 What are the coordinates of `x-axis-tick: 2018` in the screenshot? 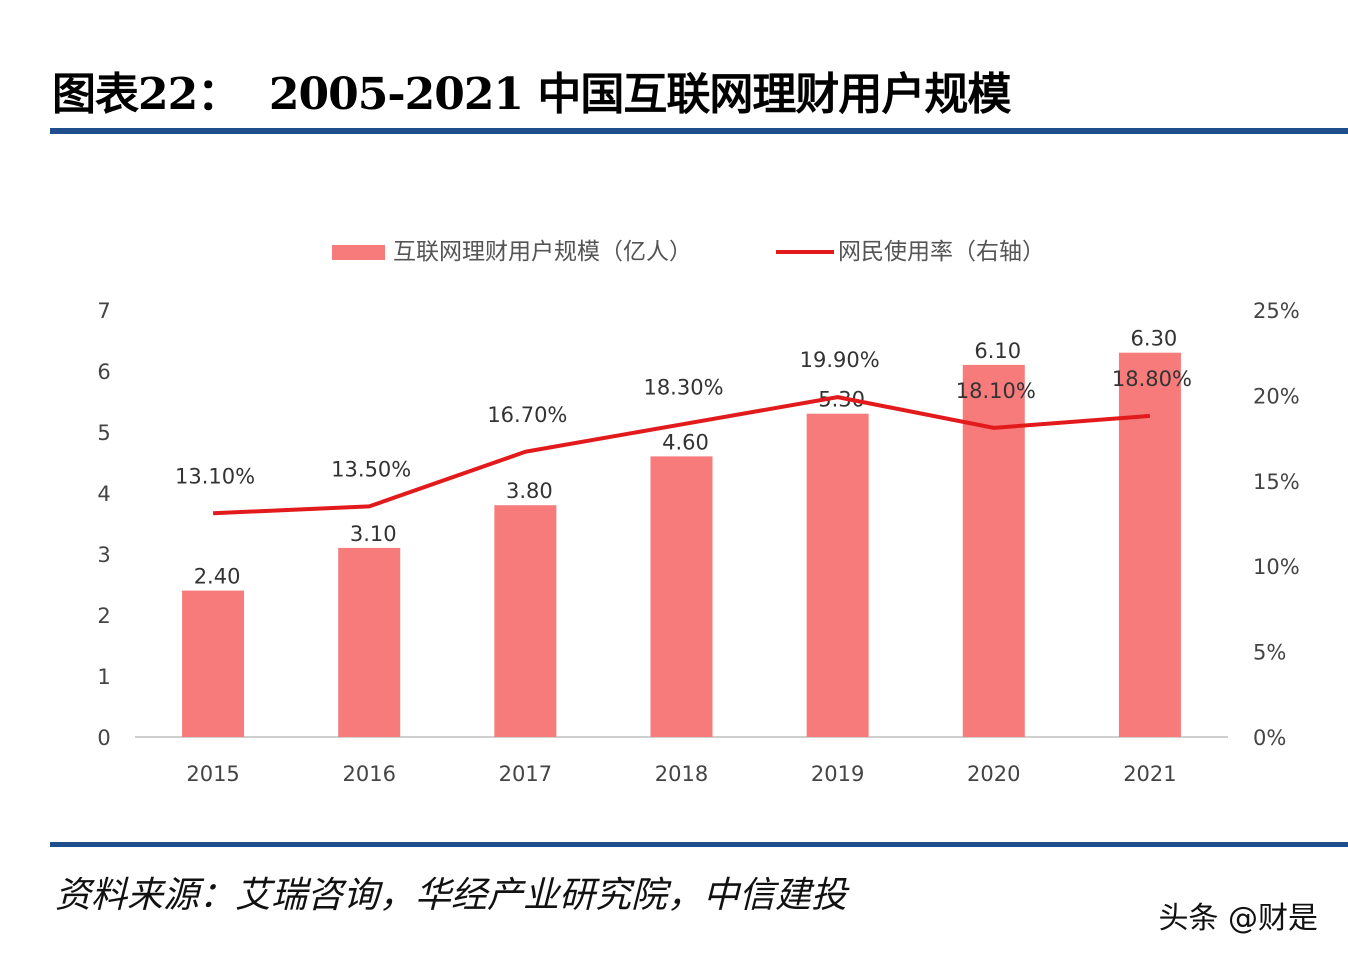 It's located at (681, 774).